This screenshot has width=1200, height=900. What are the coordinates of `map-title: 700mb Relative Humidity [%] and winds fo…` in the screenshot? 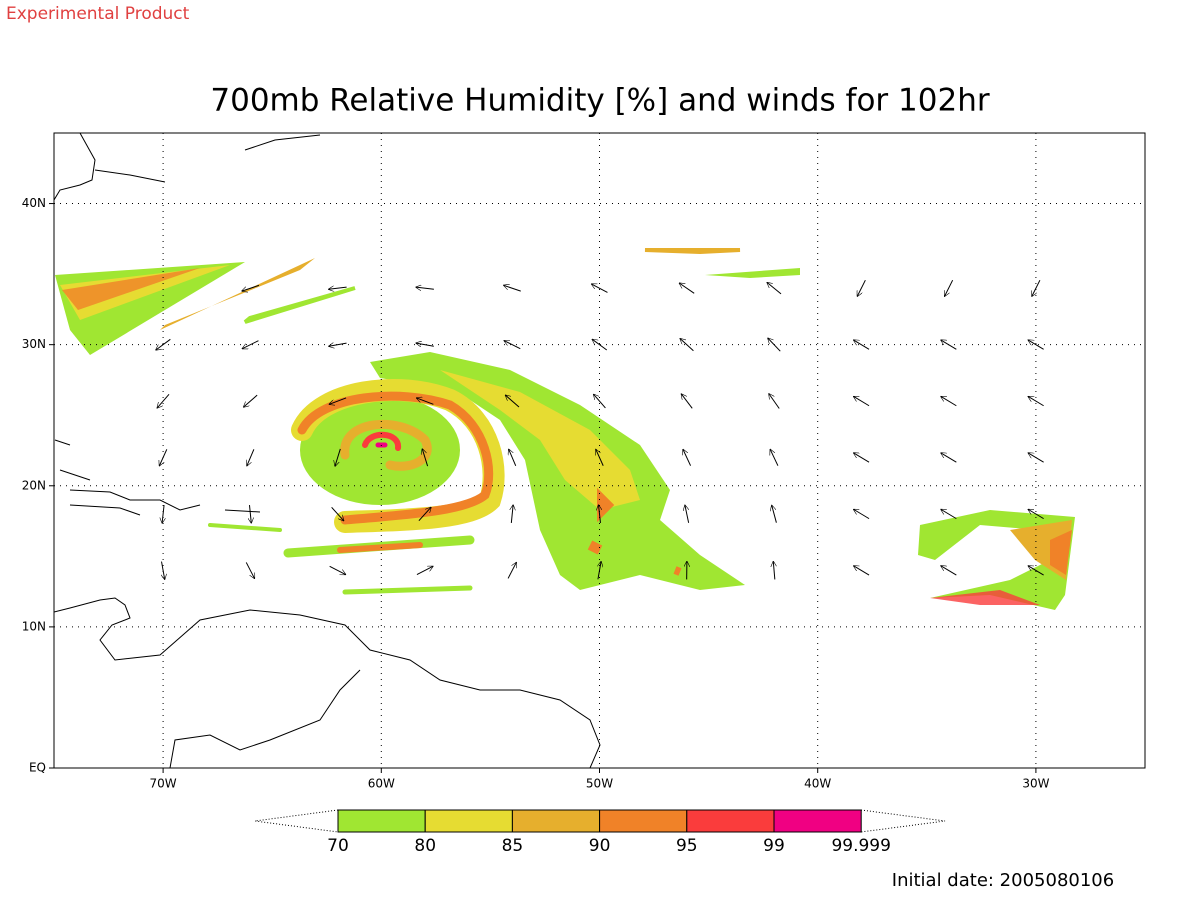 It's located at (599, 101).